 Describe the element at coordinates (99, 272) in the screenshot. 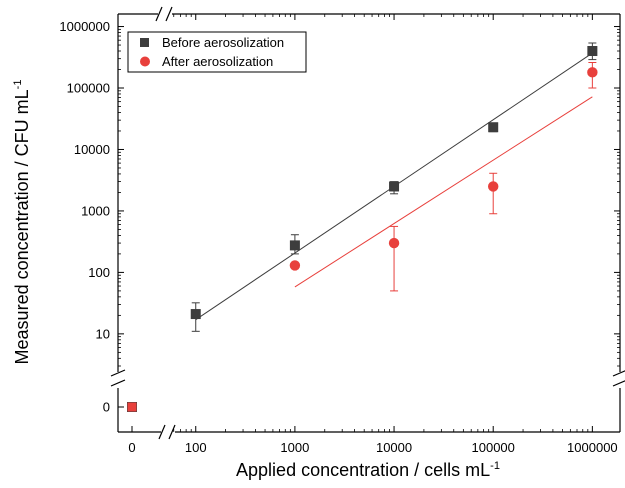

I see `y-tick-label: 100` at that location.